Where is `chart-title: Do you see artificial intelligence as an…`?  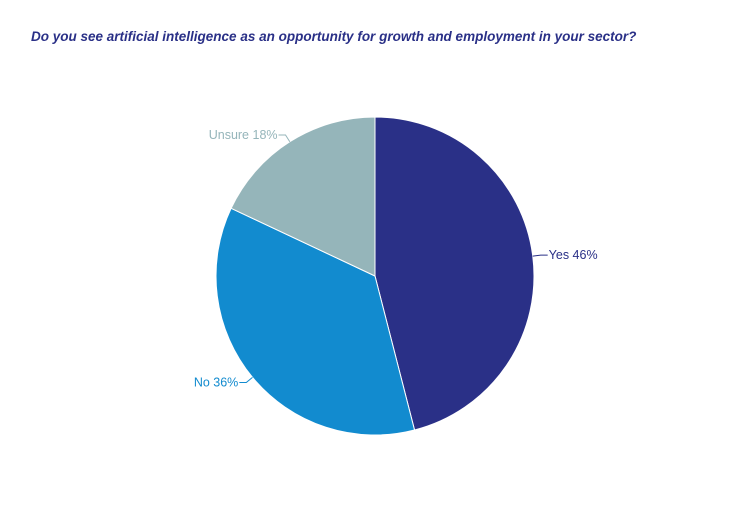
chart-title: Do you see artificial intelligence as an… is located at coordinates (334, 36).